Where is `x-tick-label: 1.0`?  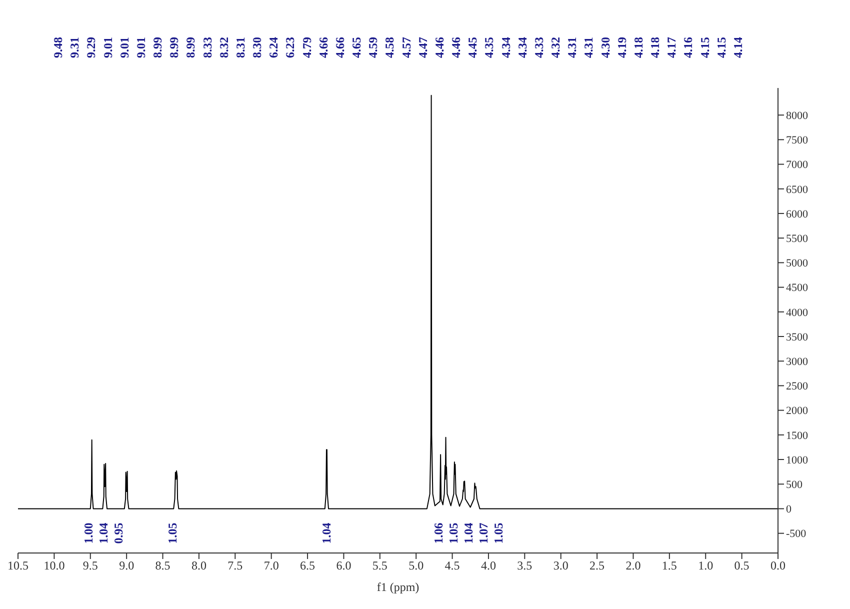
x-tick-label: 1.0 is located at coordinates (706, 565).